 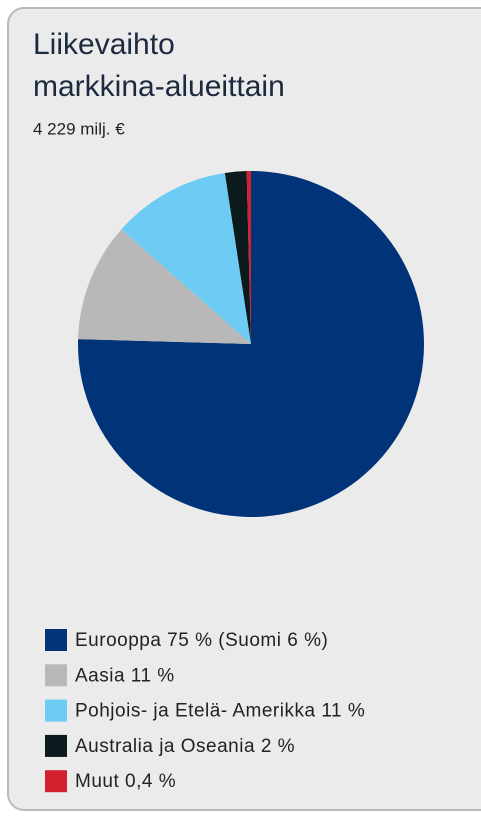 What do you see at coordinates (79, 128) in the screenshot?
I see `chart-subtitle: 4 229 milj. €` at bounding box center [79, 128].